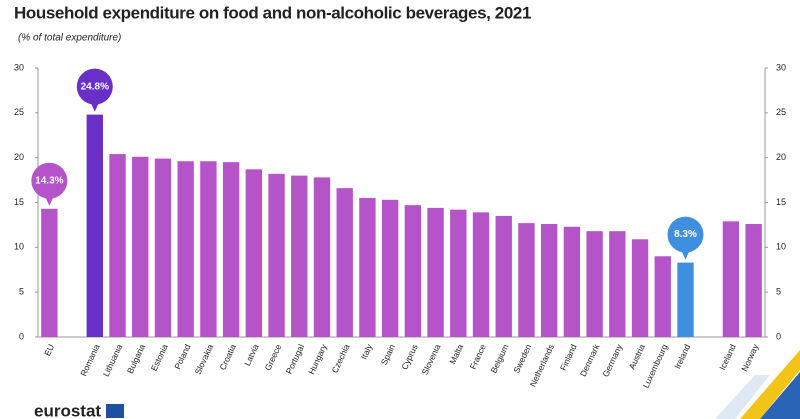 Image resolution: width=800 pixels, height=419 pixels. What do you see at coordinates (21, 292) in the screenshot?
I see `y-tick-label: 5` at bounding box center [21, 292].